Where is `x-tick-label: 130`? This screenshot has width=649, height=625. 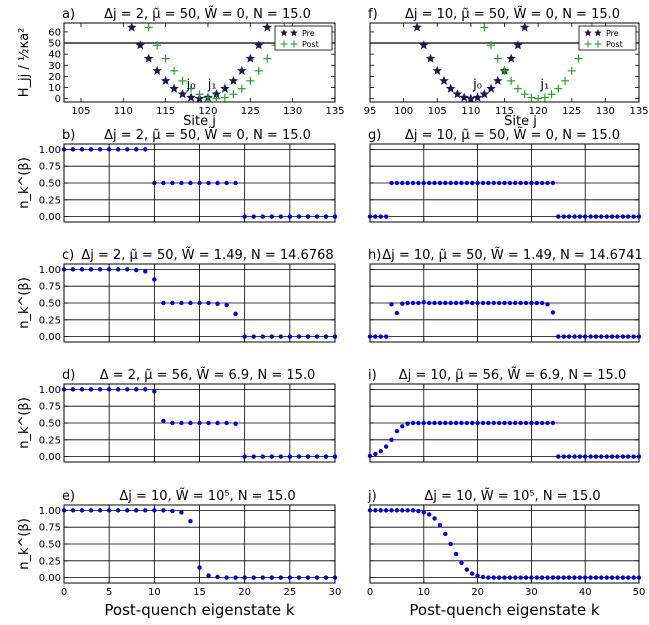 x-tick-label: 130 is located at coordinates (292, 111).